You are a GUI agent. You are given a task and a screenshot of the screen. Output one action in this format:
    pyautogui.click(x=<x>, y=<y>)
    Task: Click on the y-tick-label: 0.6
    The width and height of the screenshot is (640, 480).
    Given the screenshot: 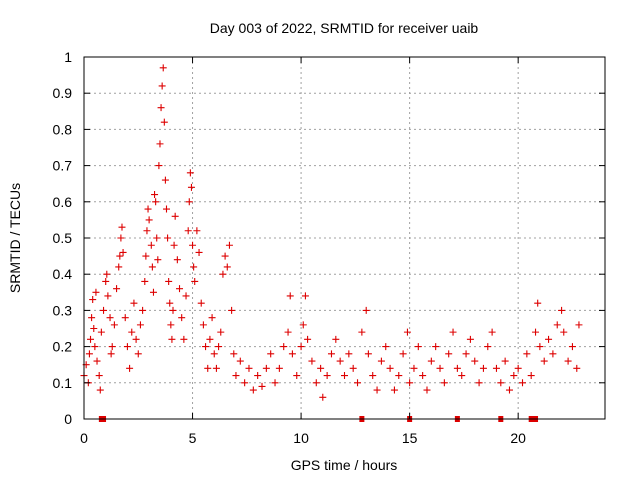 What is the action you would take?
    pyautogui.click(x=63, y=202)
    